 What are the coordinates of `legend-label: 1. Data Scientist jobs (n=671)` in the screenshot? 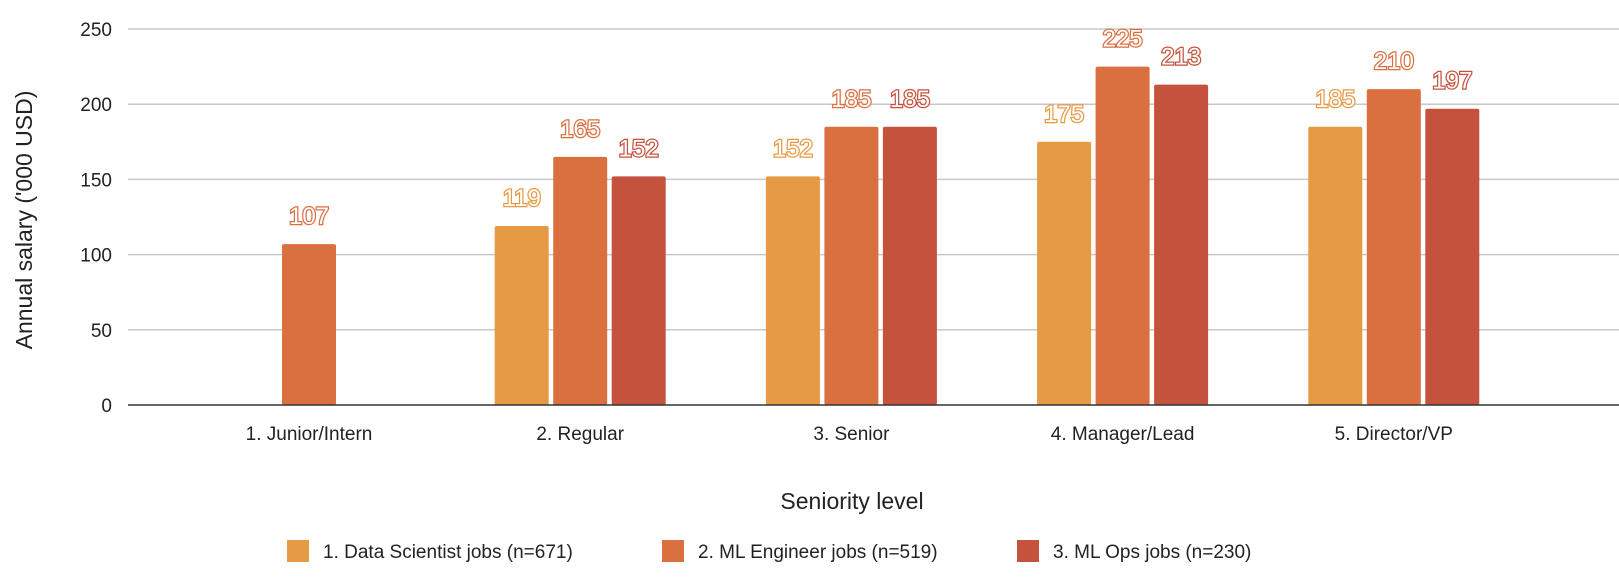 It's located at (448, 552).